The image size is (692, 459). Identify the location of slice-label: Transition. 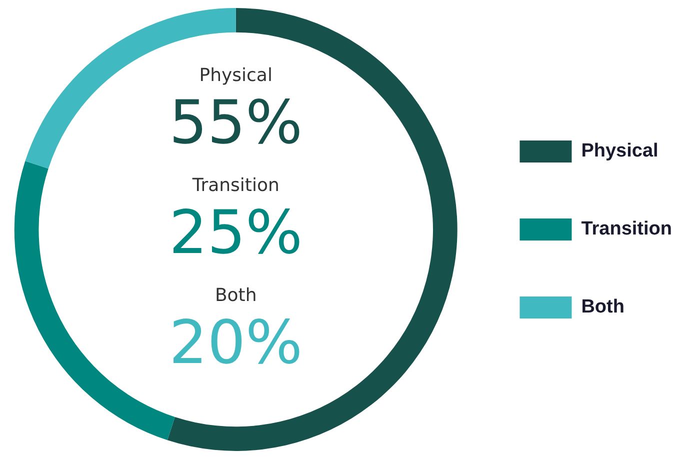
(235, 185).